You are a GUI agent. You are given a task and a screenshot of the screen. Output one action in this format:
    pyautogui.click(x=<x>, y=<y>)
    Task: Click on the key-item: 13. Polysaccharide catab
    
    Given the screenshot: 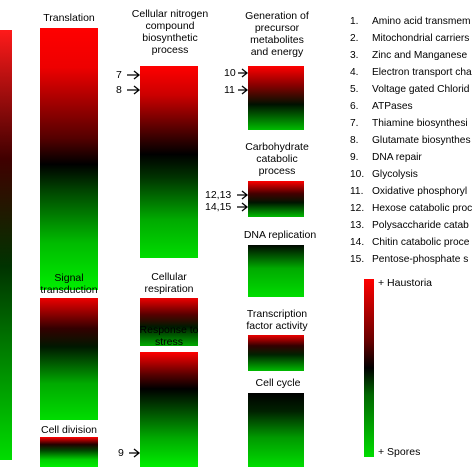 What is the action you would take?
    pyautogui.click(x=409, y=226)
    